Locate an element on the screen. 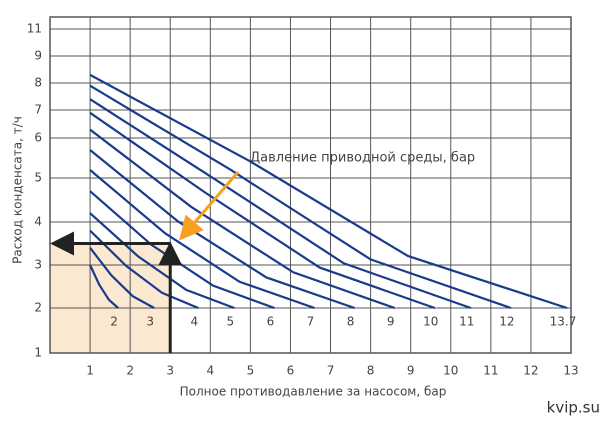 The height and width of the screenshot is (421, 607). x-tick-label: 13 is located at coordinates (570, 371).